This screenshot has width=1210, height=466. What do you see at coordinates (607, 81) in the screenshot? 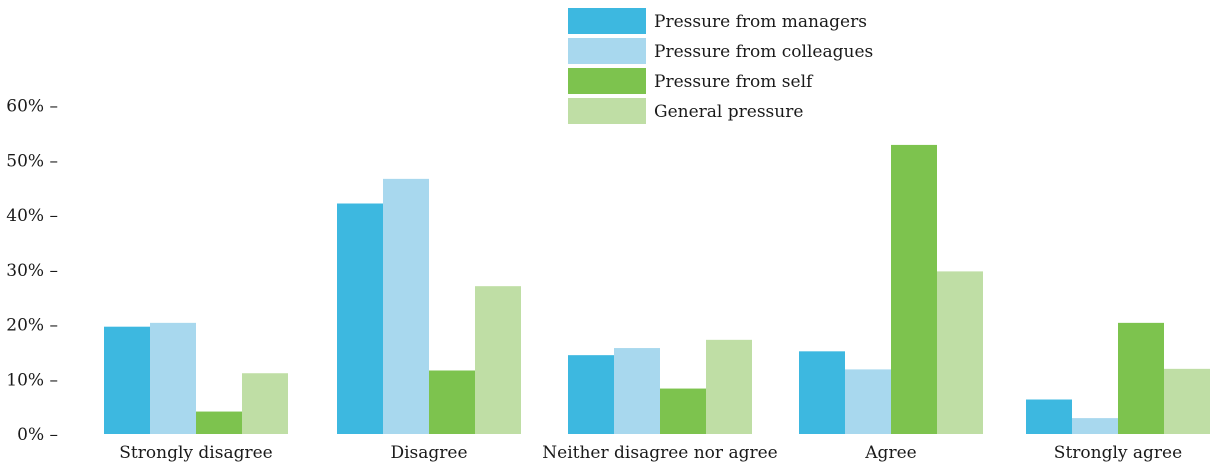
I see `legend-swatch-pressure-from-self` at bounding box center [607, 81].